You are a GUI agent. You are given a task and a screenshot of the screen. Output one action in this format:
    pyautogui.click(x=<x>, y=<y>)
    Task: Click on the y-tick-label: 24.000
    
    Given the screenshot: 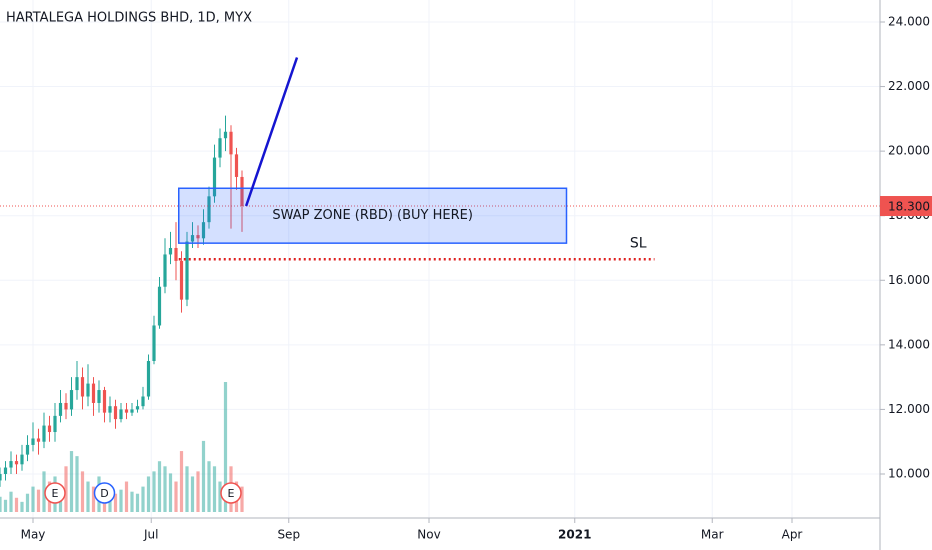 What is the action you would take?
    pyautogui.click(x=909, y=21)
    